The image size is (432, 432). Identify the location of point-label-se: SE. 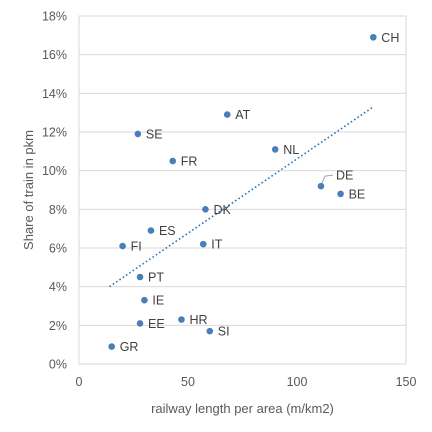
(154, 134).